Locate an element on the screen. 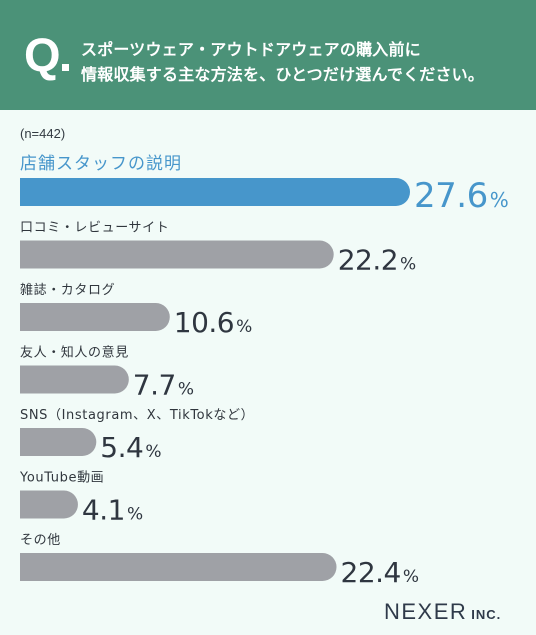  bar-value-number: 27.6 is located at coordinates (451, 196).